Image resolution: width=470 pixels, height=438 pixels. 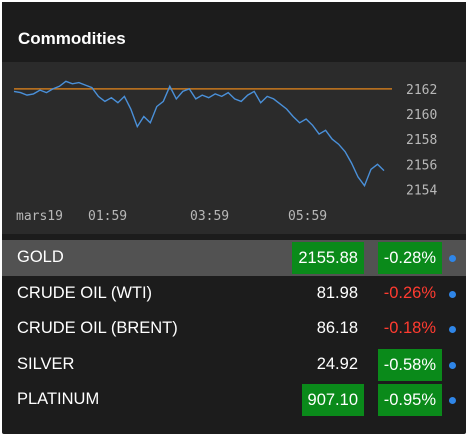 I want to click on x-tick-label: 05:59, so click(x=307, y=216).